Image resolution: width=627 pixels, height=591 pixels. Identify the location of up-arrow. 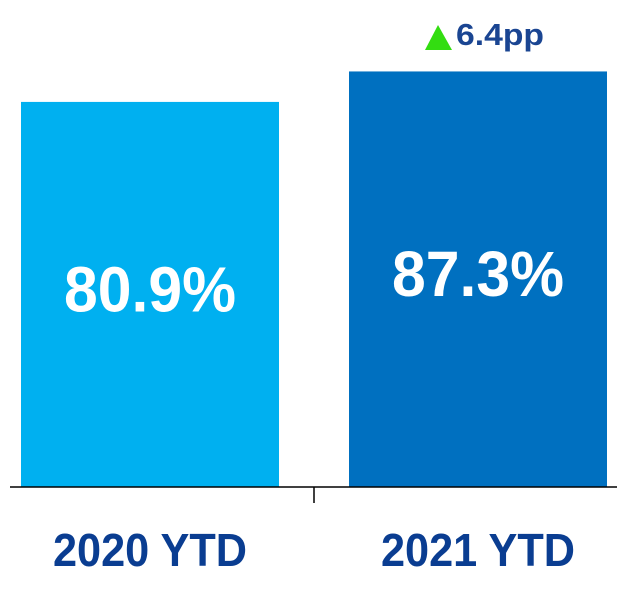
(438, 37).